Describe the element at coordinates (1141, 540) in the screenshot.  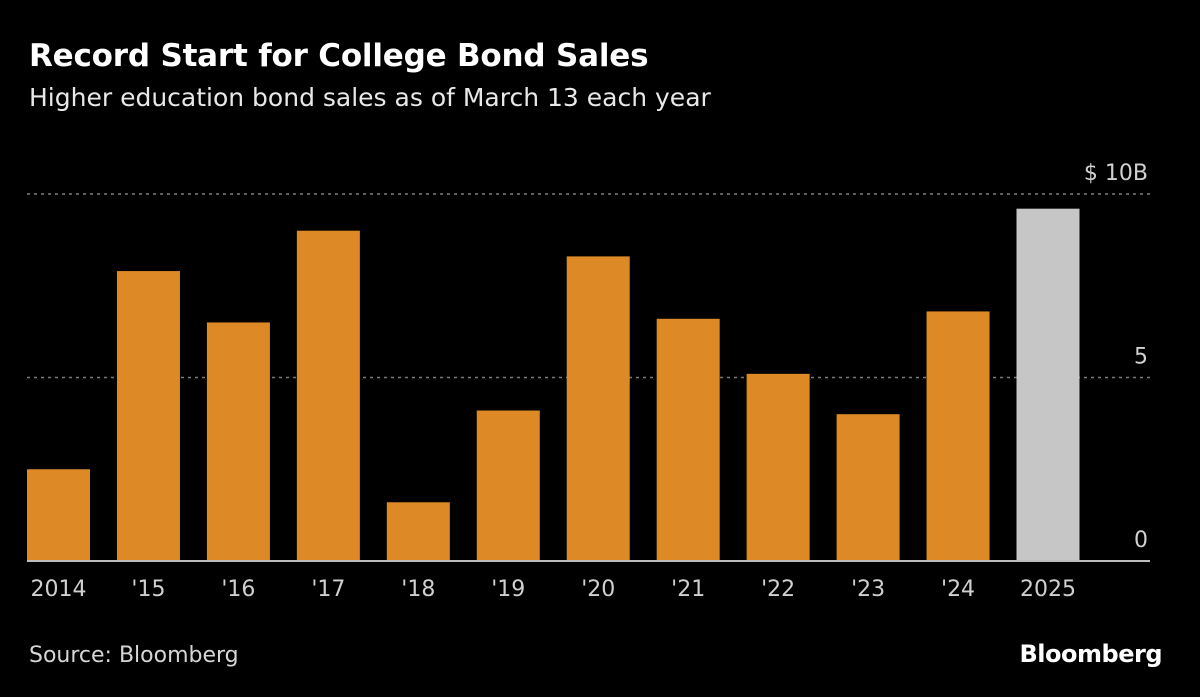
I see `y-tick-label: 0` at that location.